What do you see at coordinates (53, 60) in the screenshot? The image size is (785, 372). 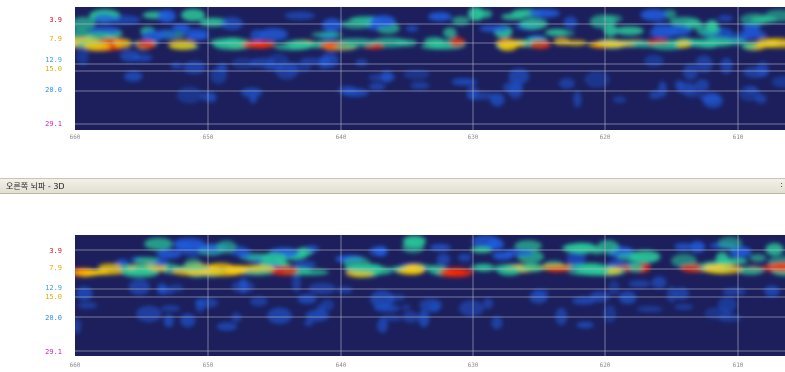 I see `y-label: 12.9` at bounding box center [53, 60].